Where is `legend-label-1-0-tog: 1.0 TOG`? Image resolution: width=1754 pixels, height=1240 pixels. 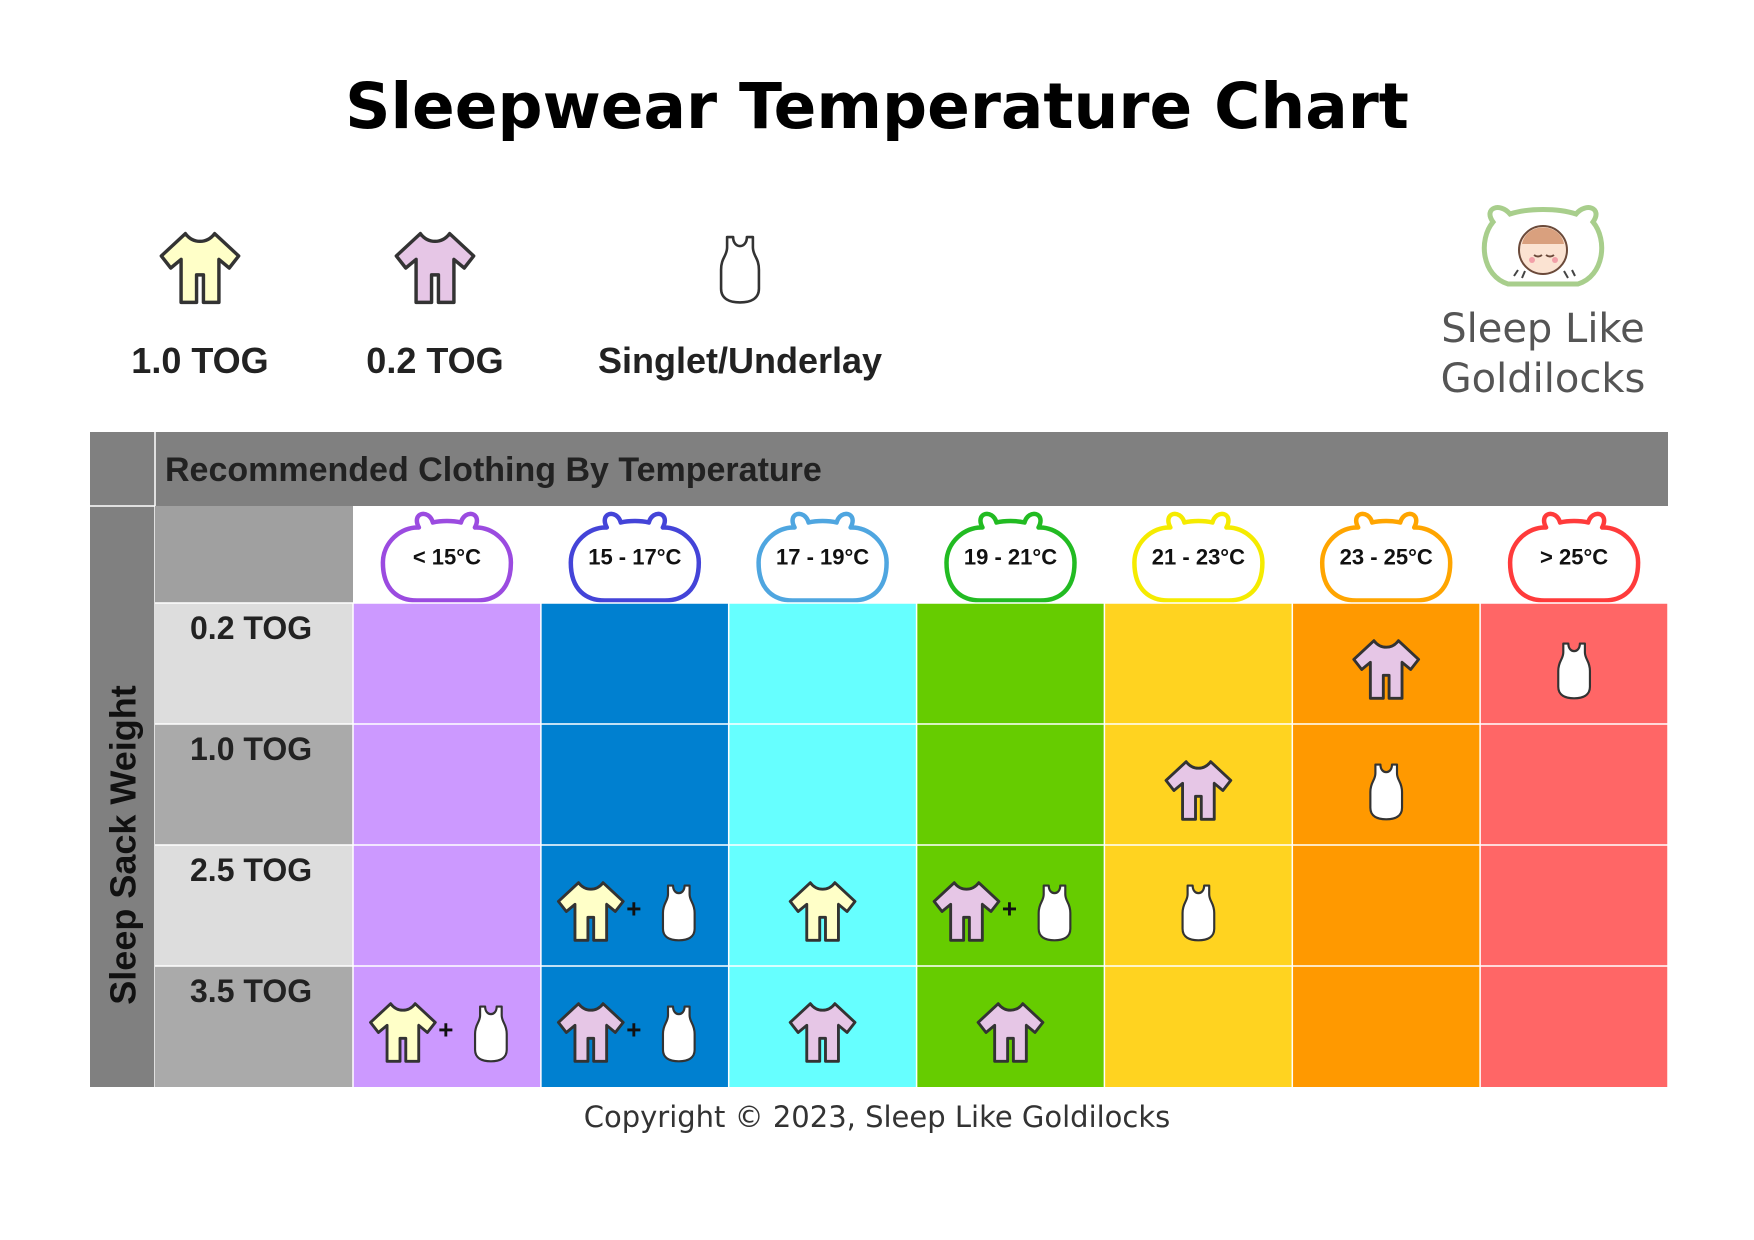 legend-label-1-0-tog: 1.0 TOG is located at coordinates (200, 360).